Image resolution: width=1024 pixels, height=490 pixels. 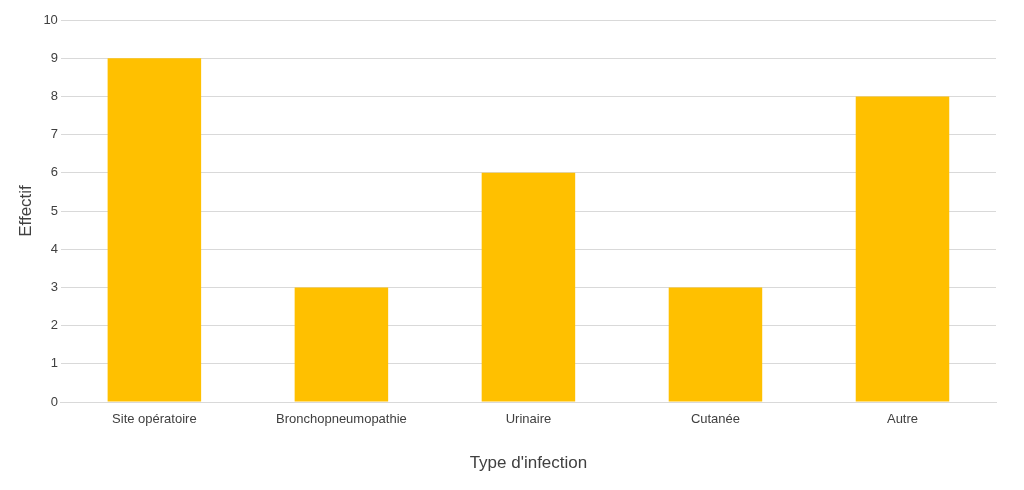 What do you see at coordinates (528, 419) in the screenshot?
I see `x-tick-label: Urinaire` at bounding box center [528, 419].